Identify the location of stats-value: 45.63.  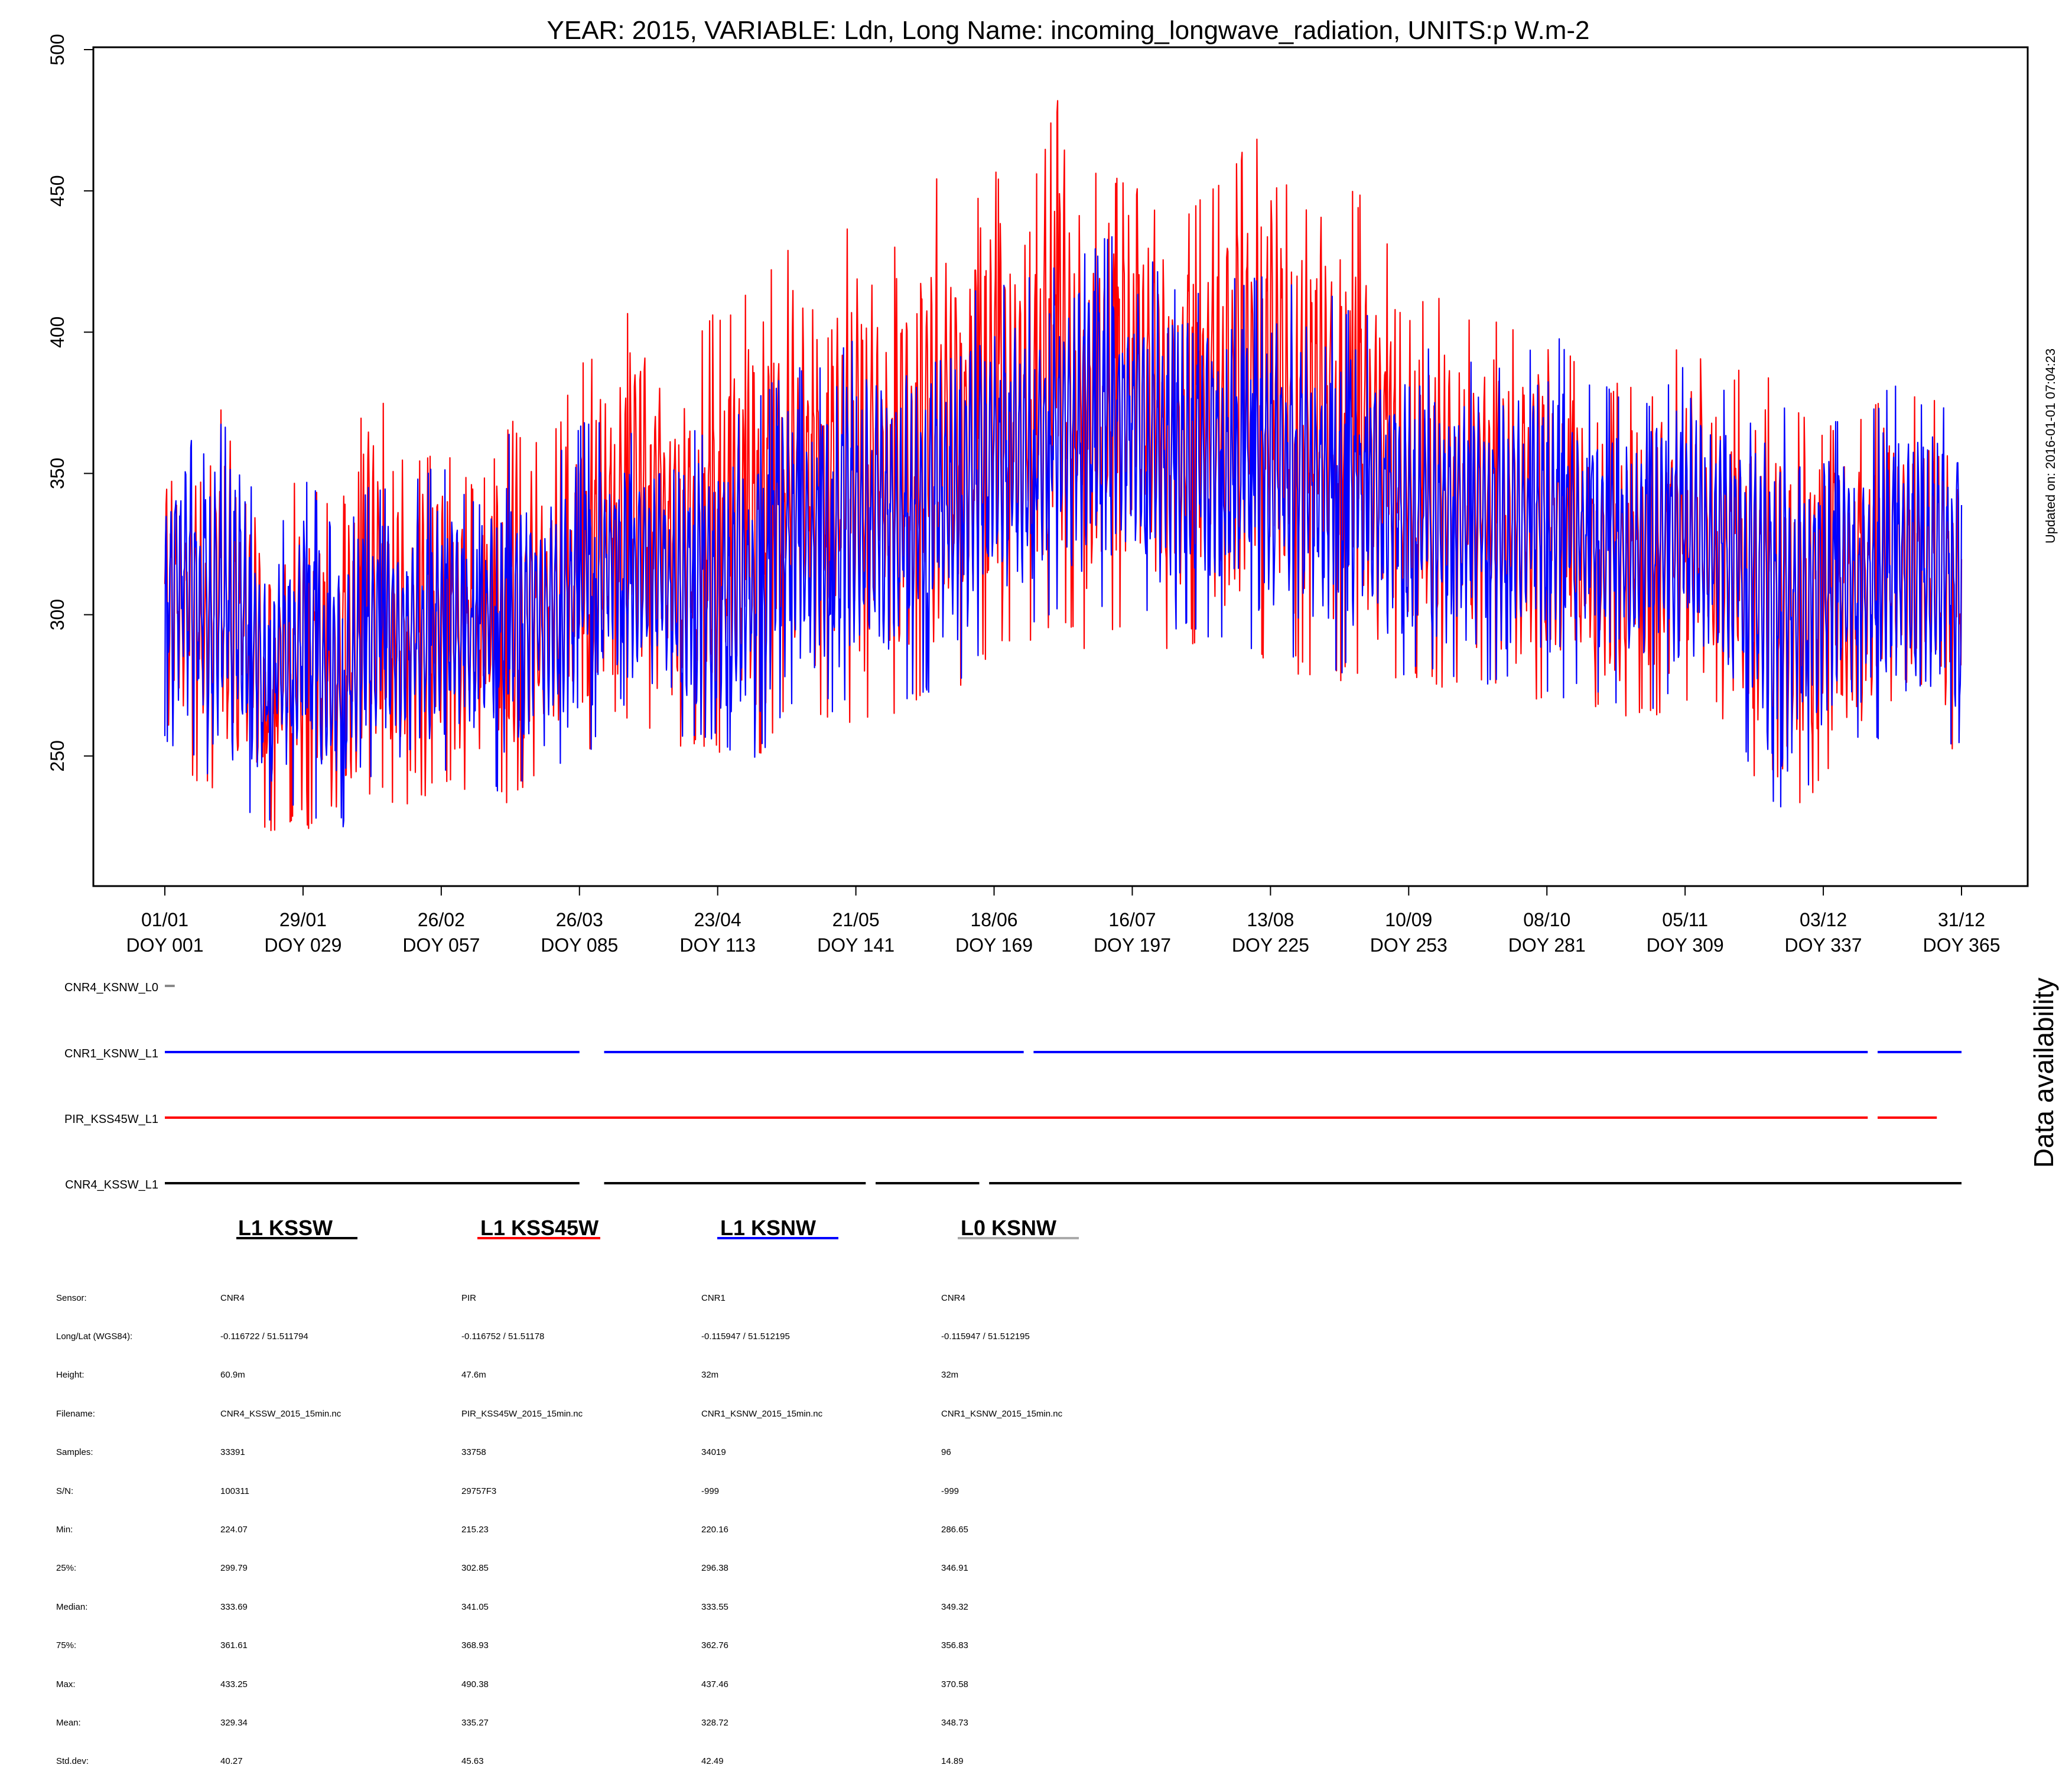
(472, 1761).